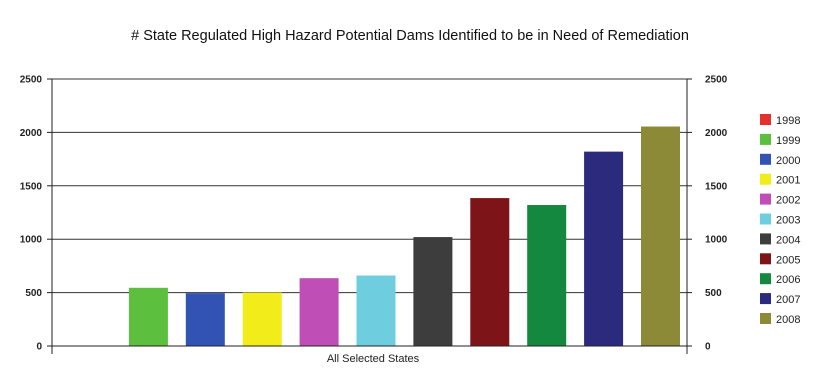 Image resolution: width=825 pixels, height=391 pixels. What do you see at coordinates (716, 80) in the screenshot?
I see `y-tick-label-right: 2500` at bounding box center [716, 80].